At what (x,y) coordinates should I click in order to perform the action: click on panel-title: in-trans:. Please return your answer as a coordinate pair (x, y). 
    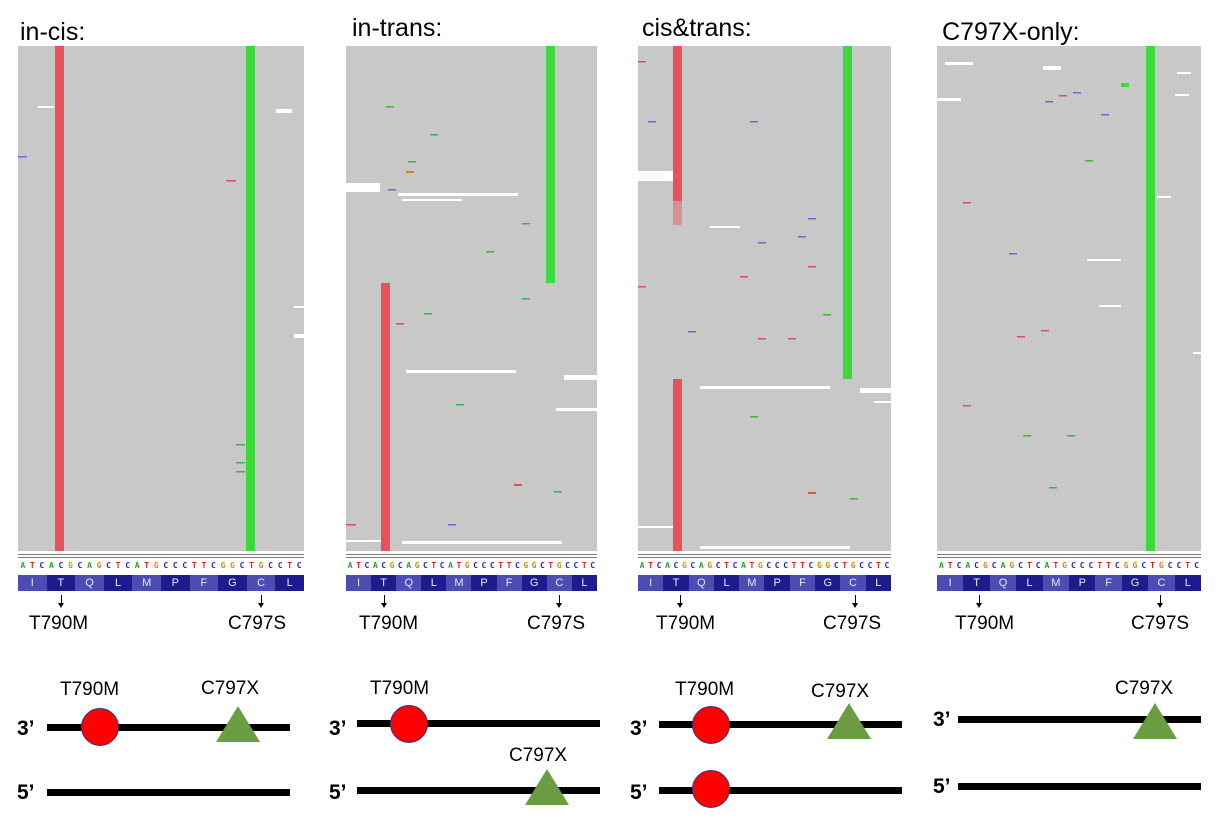
    Looking at the image, I should click on (397, 28).